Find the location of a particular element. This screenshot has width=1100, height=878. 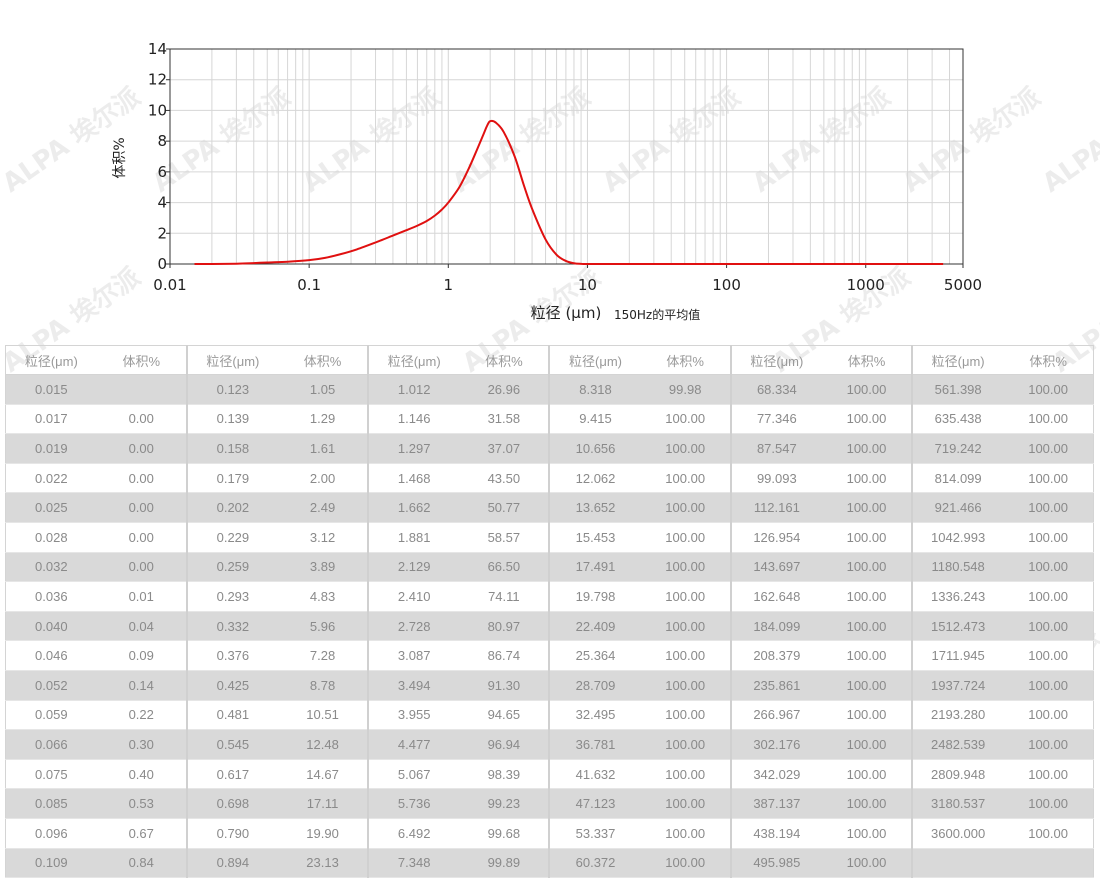

cell-volume: 43.50 is located at coordinates (504, 478).